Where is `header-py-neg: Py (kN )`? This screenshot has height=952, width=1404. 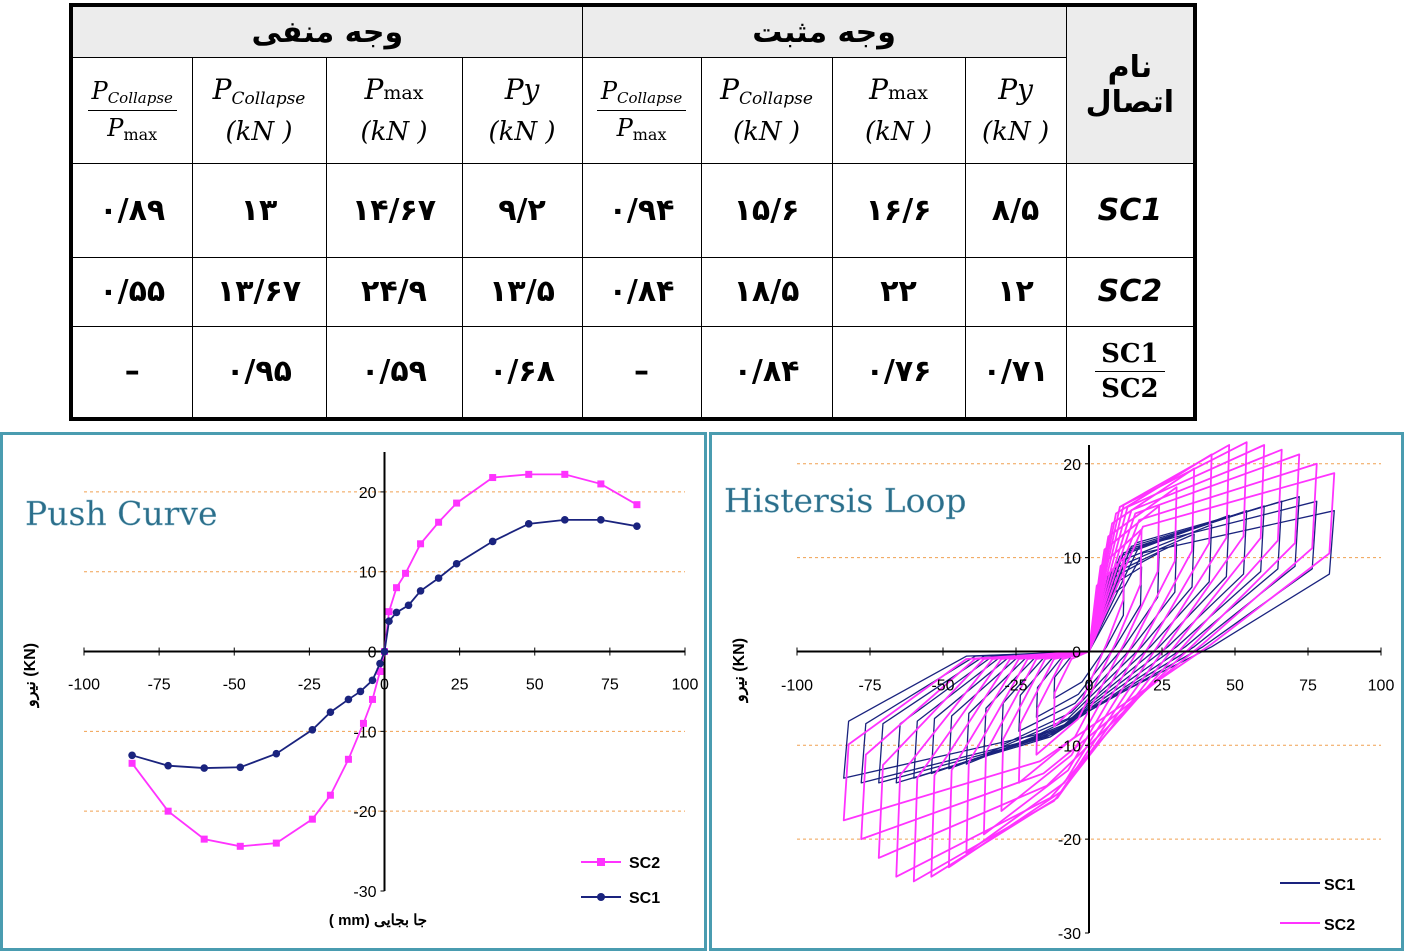
header-py-neg: Py (kN ) is located at coordinates (522, 111).